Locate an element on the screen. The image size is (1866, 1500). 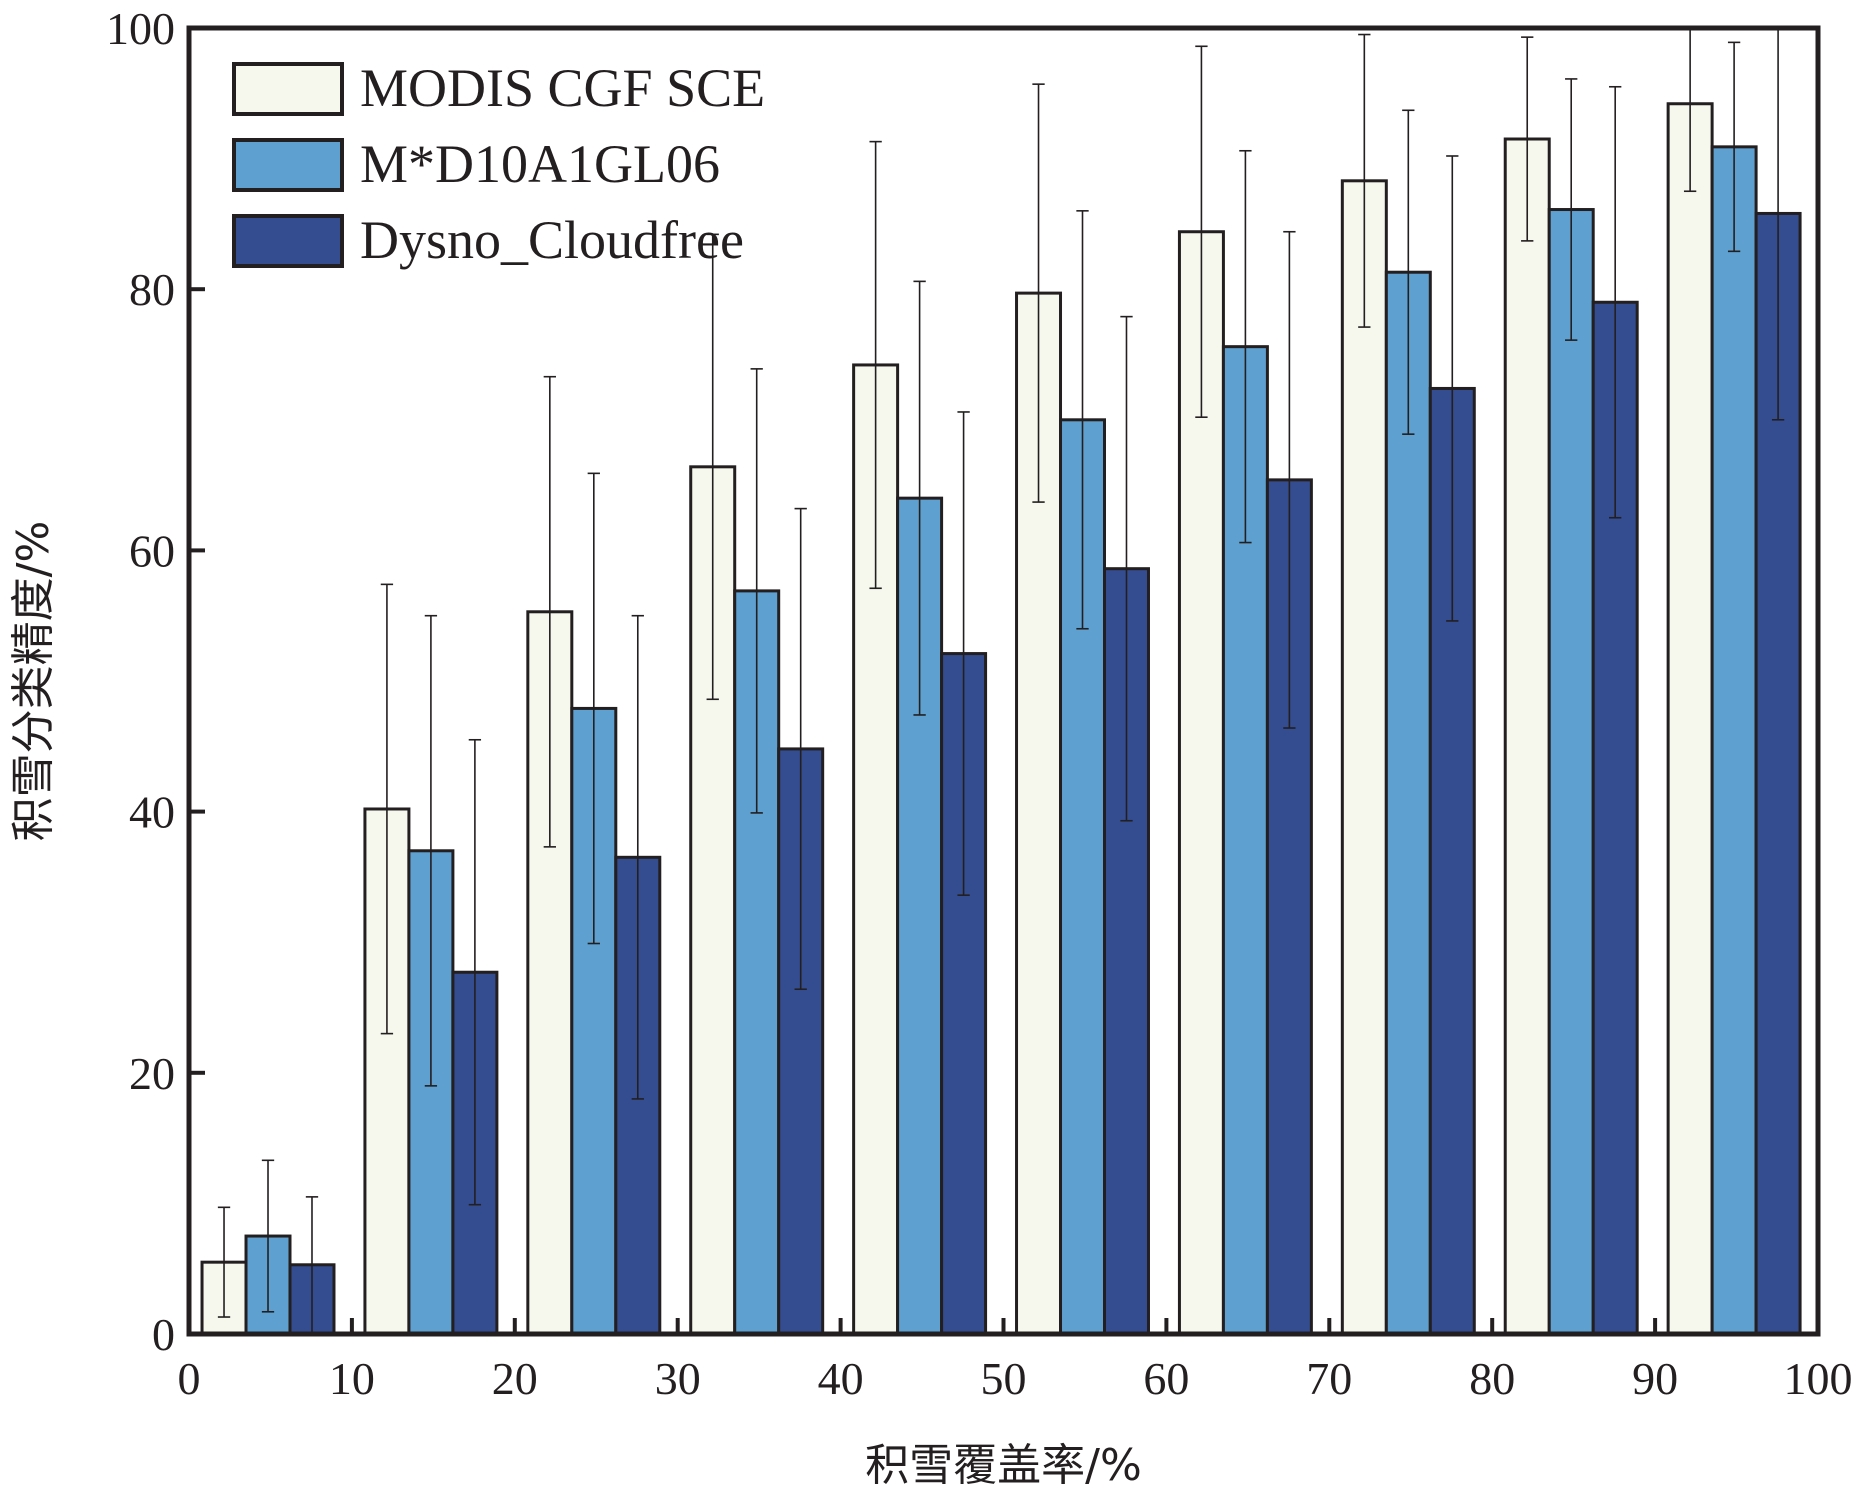
bar-series1-bin9 is located at coordinates (1734, 740).